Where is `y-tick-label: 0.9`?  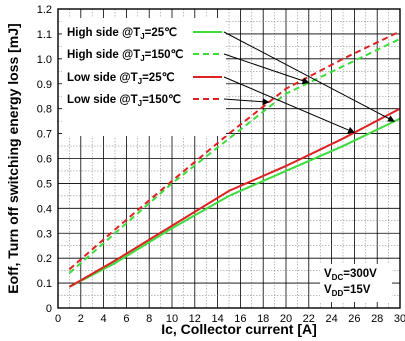 y-tick-label: 0.9 is located at coordinates (44, 85).